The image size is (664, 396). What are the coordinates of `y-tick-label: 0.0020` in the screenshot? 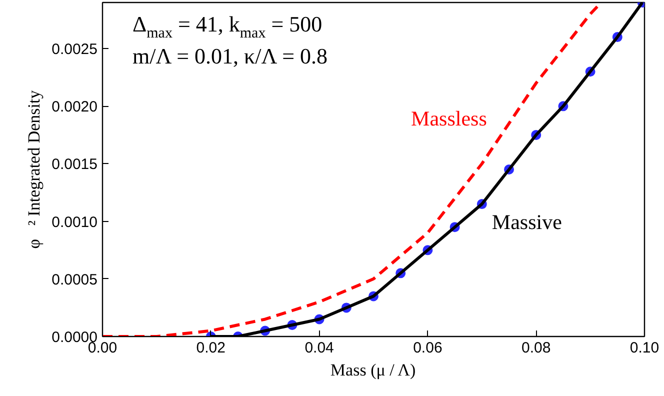 It's located at (75, 107).